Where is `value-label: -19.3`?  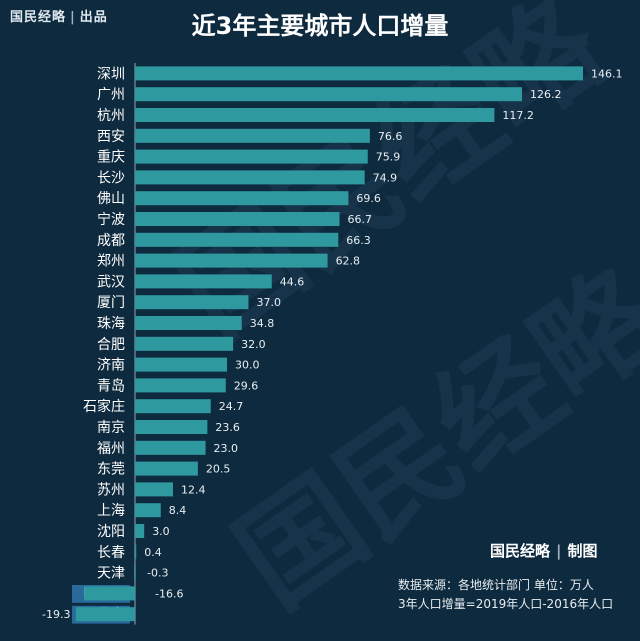 value-label: -19.3 is located at coordinates (56, 614).